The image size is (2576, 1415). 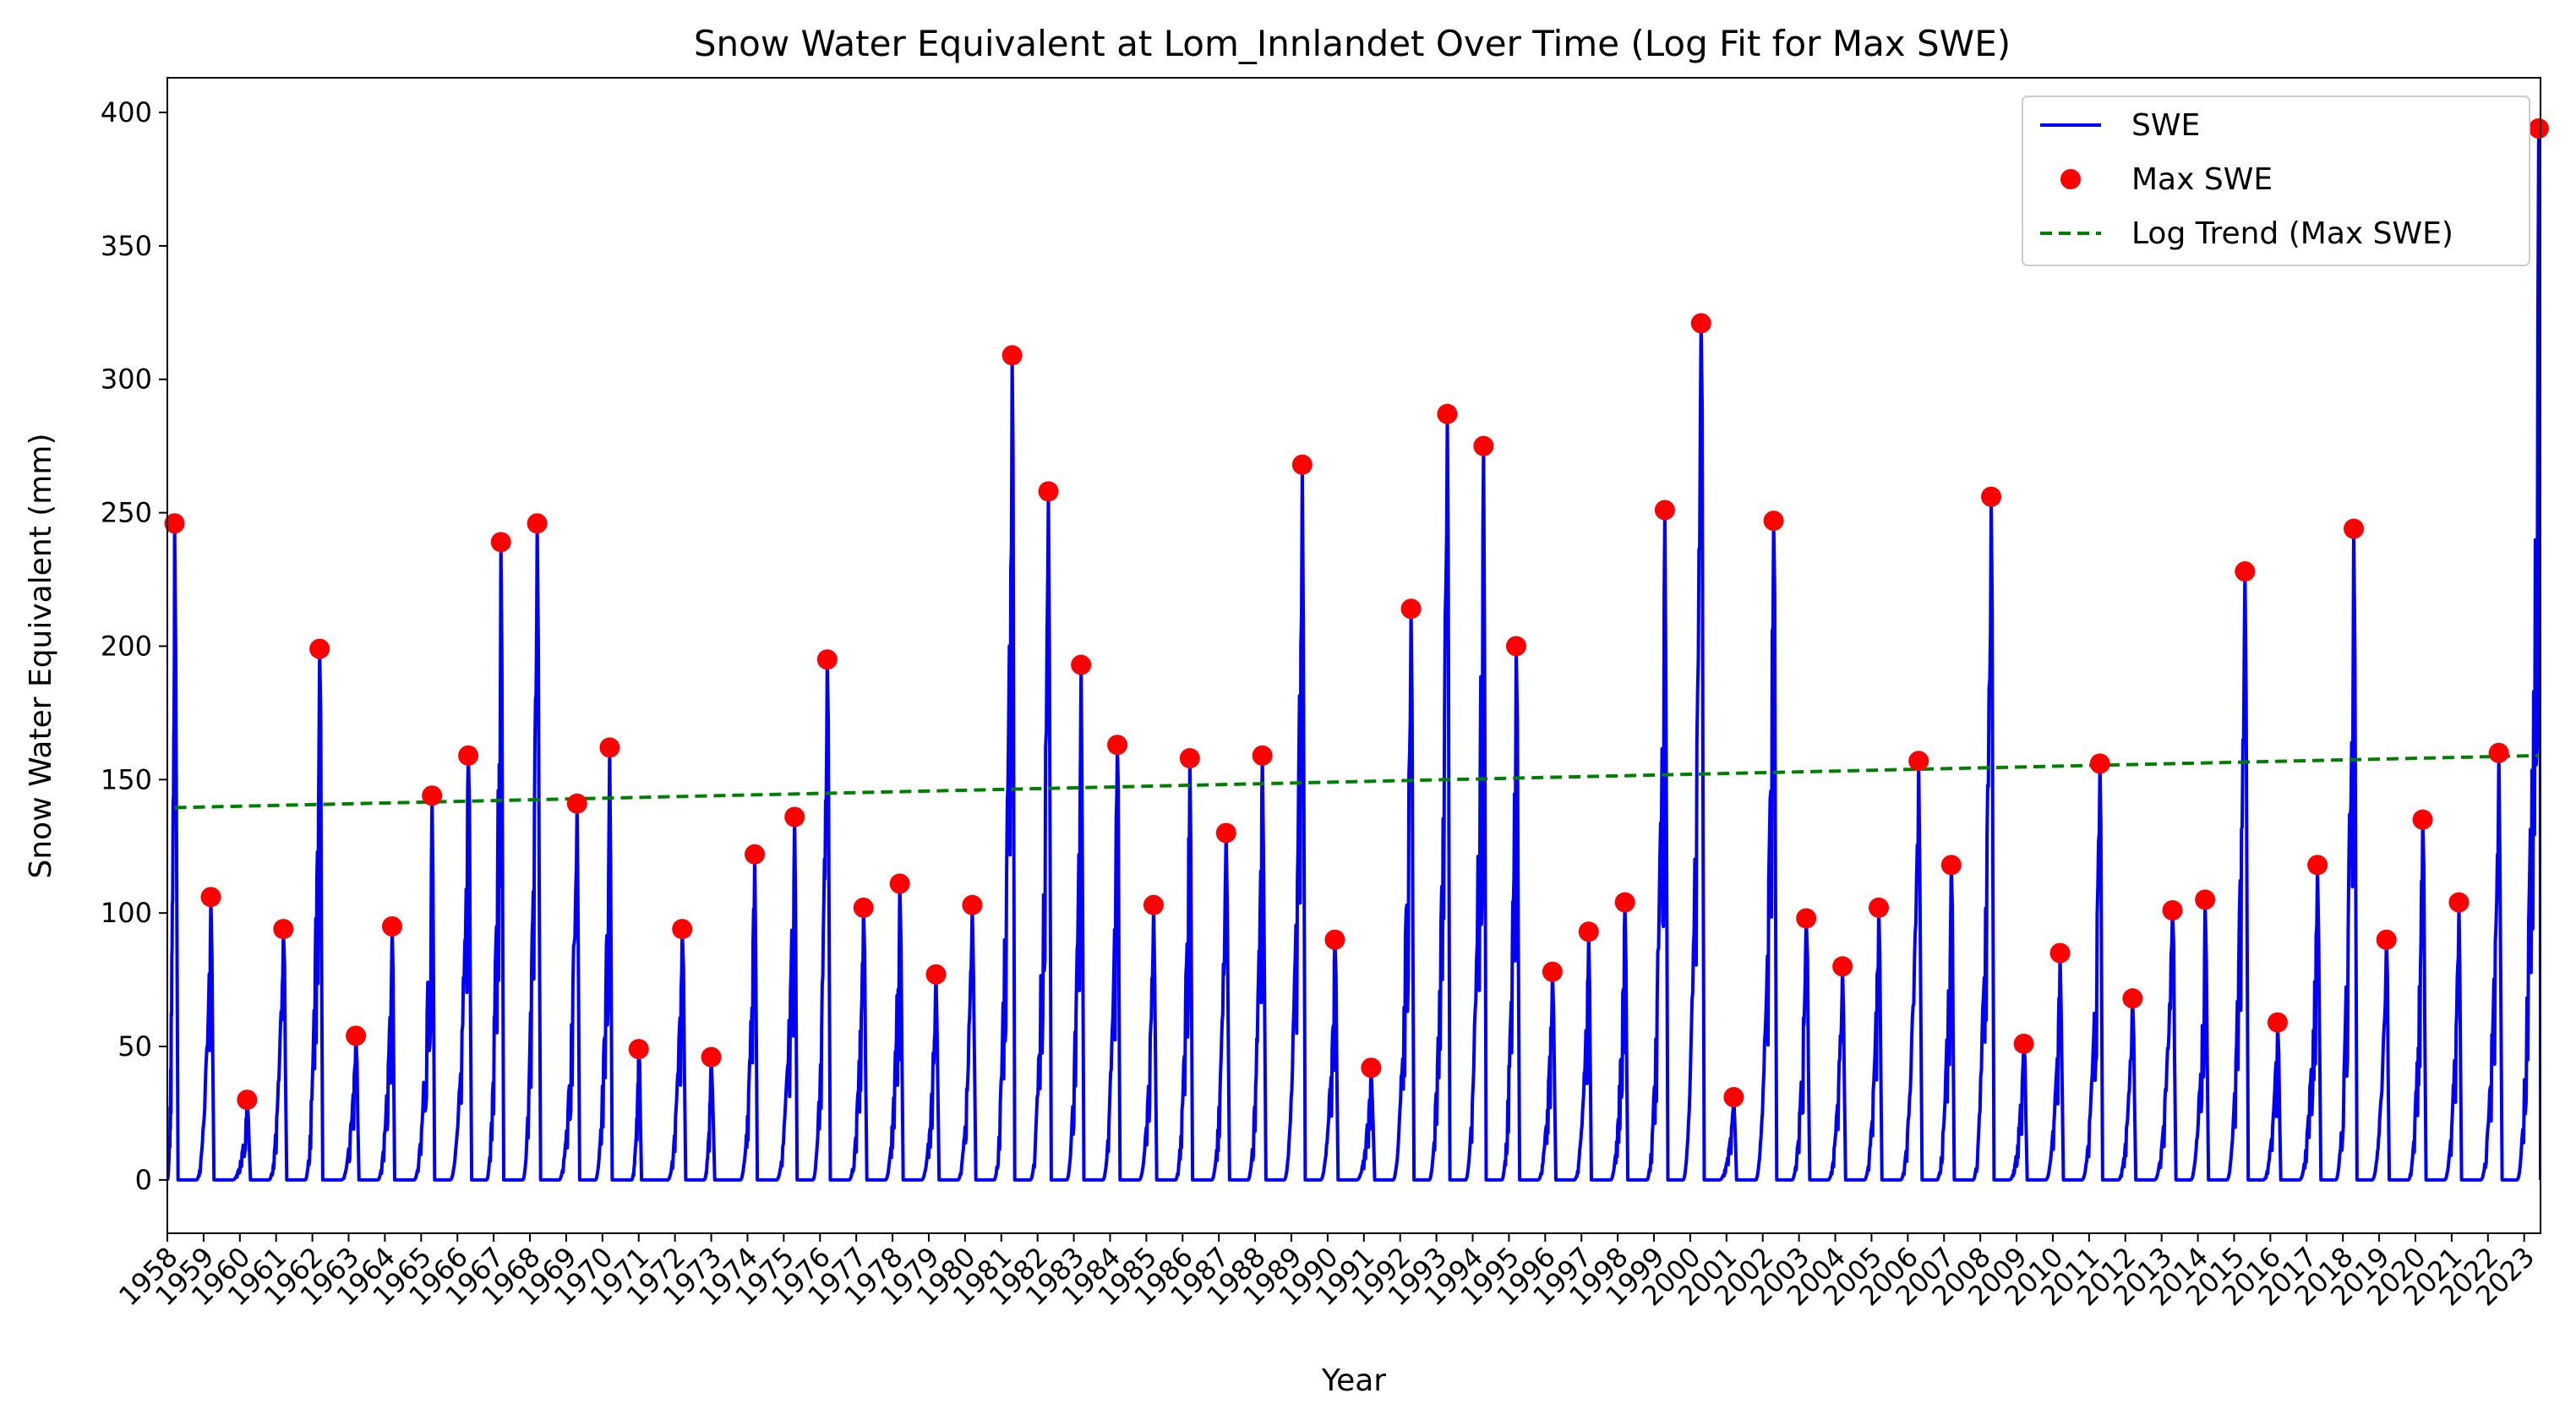 What do you see at coordinates (126, 913) in the screenshot?
I see `y-tick-label: 100` at bounding box center [126, 913].